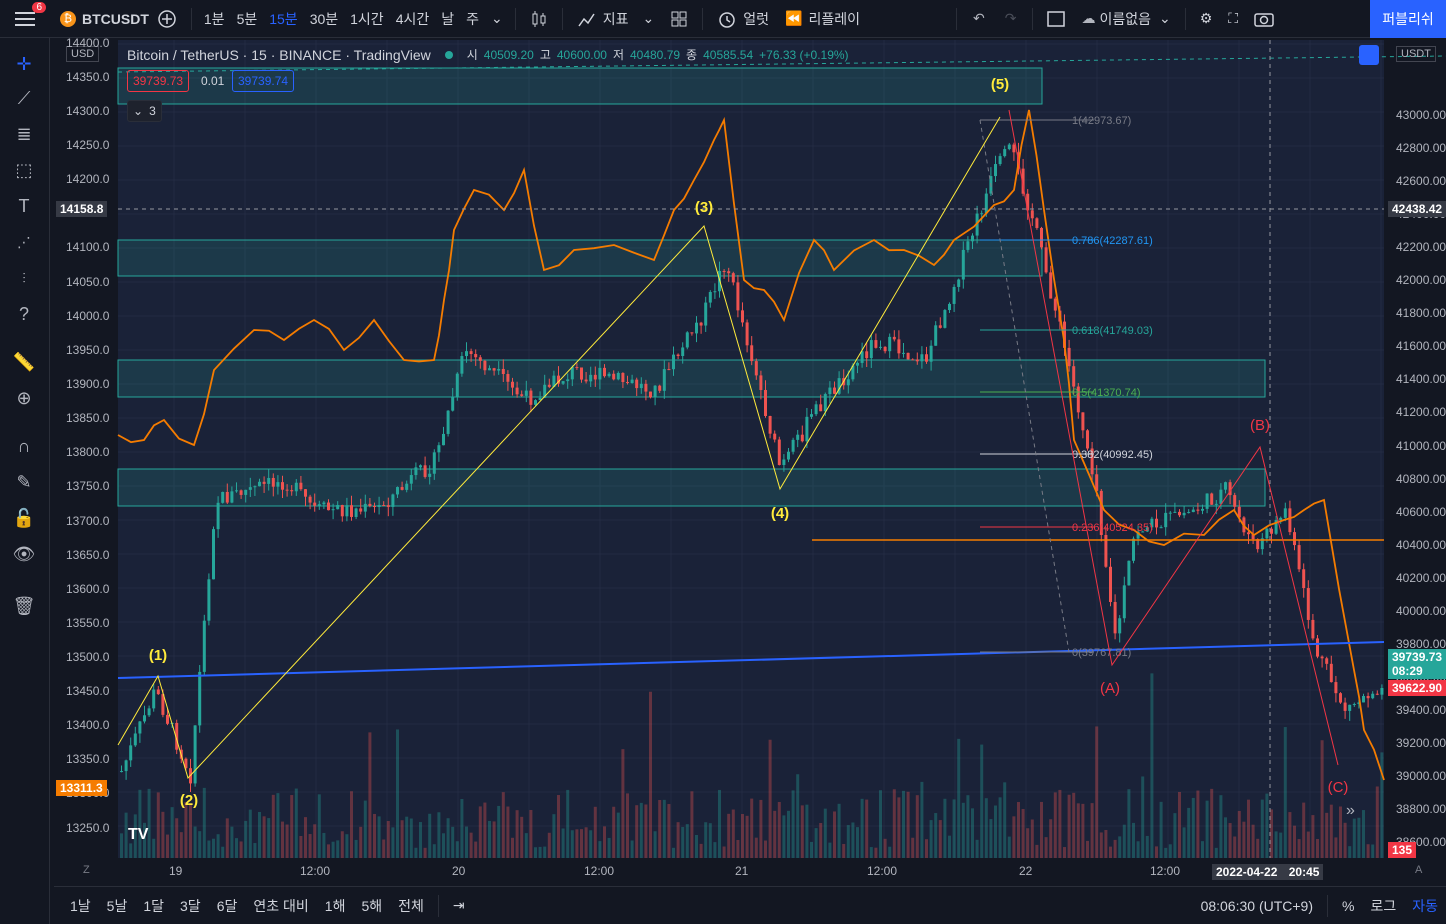 The height and width of the screenshot is (924, 1446). I want to click on clock-label: 08:06:30 (UTC+9), so click(1257, 905).